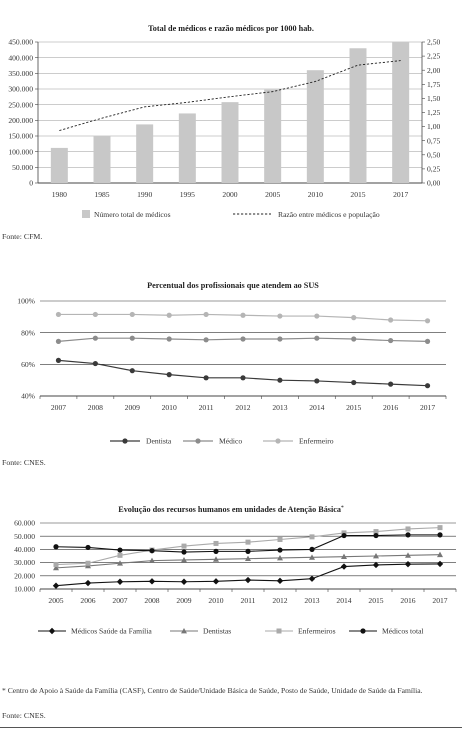 The width and height of the screenshot is (462, 733). Describe the element at coordinates (20, 57) in the screenshot. I see `y-tick-label-left: 400.000` at that location.